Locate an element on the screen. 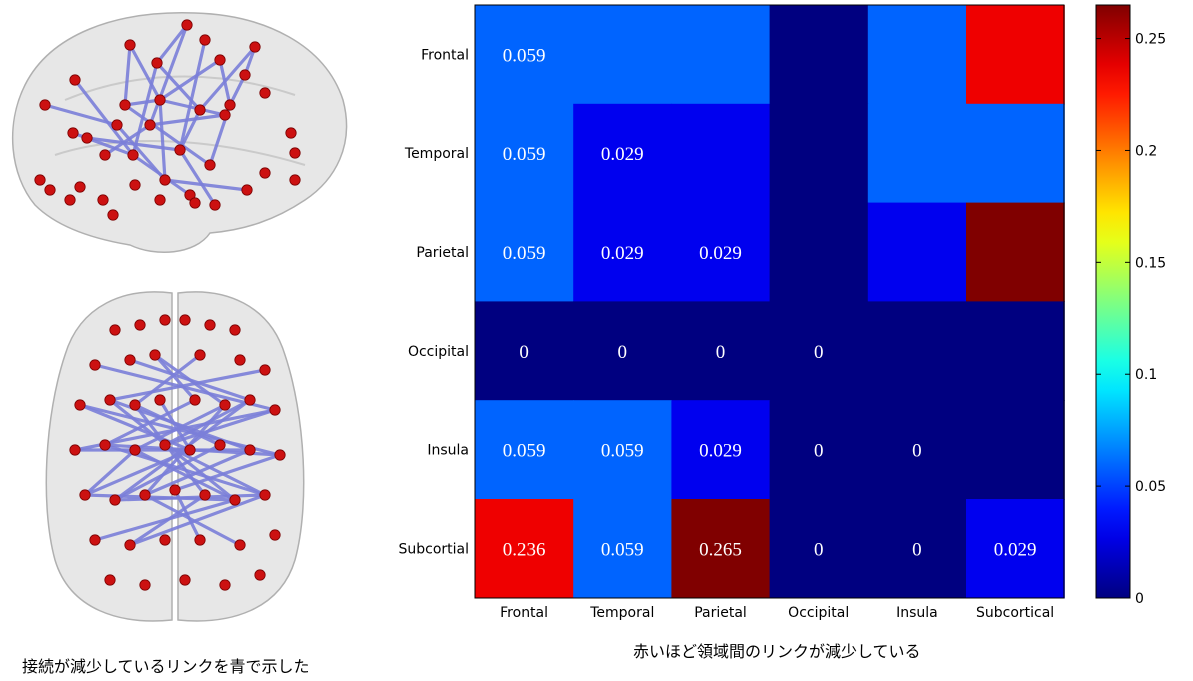 Image resolution: width=1193 pixels, height=681 pixels. heatmap-cell-label: 0.265 is located at coordinates (720, 549).